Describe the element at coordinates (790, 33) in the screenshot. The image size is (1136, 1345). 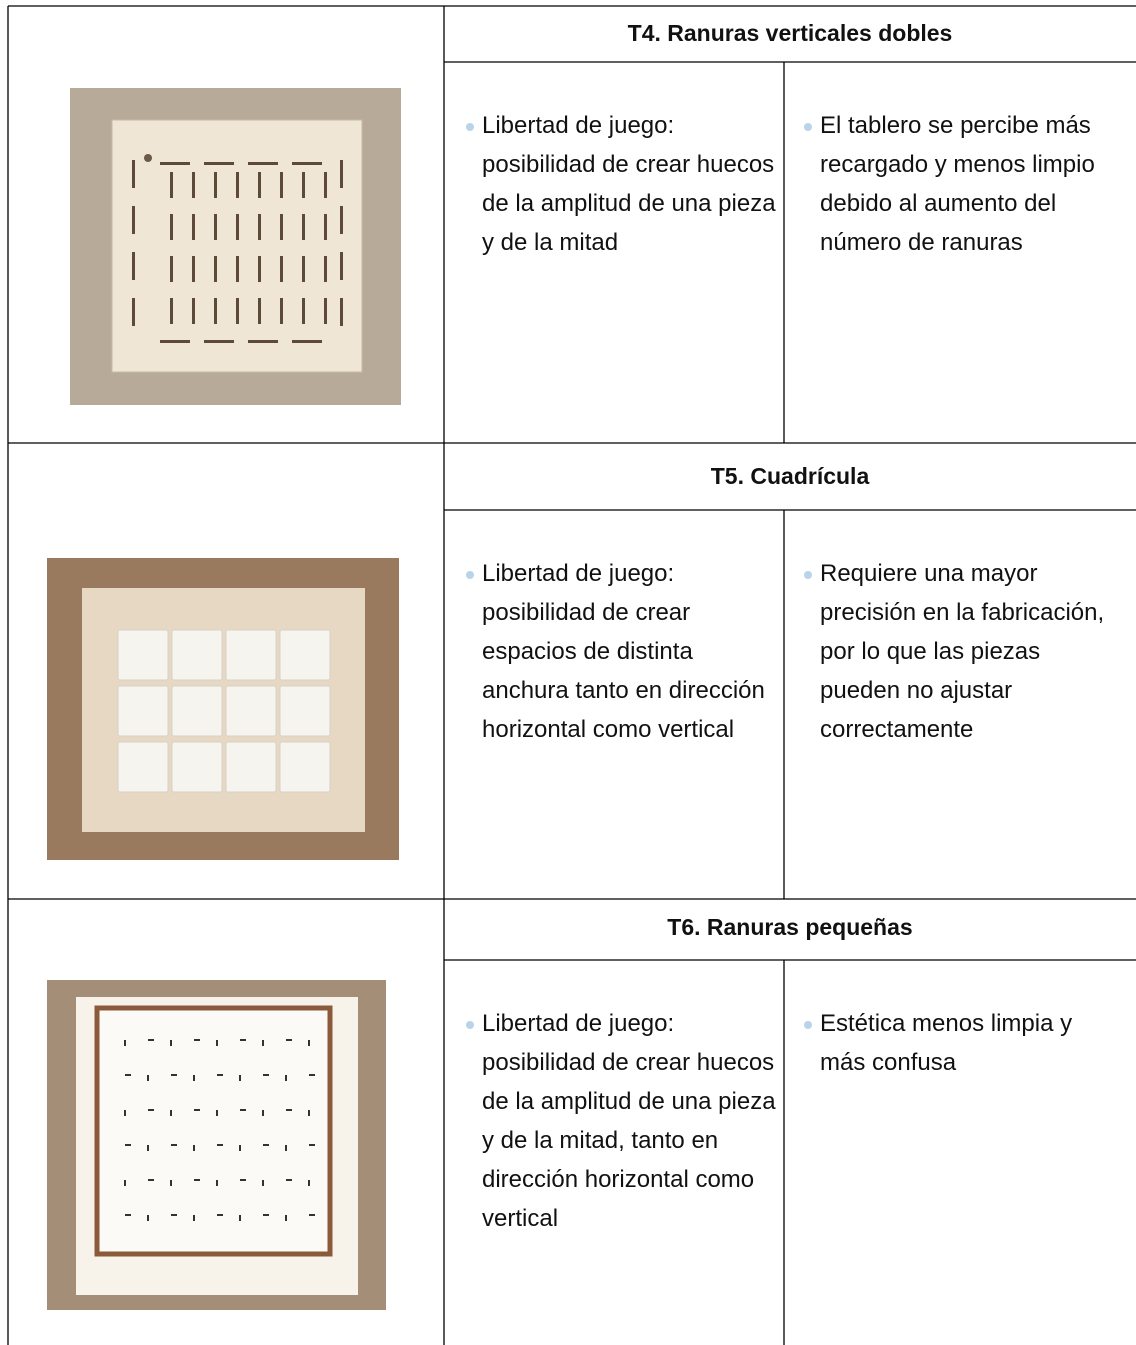
I see `row-title: T4. Ranuras verticales dobles` at that location.